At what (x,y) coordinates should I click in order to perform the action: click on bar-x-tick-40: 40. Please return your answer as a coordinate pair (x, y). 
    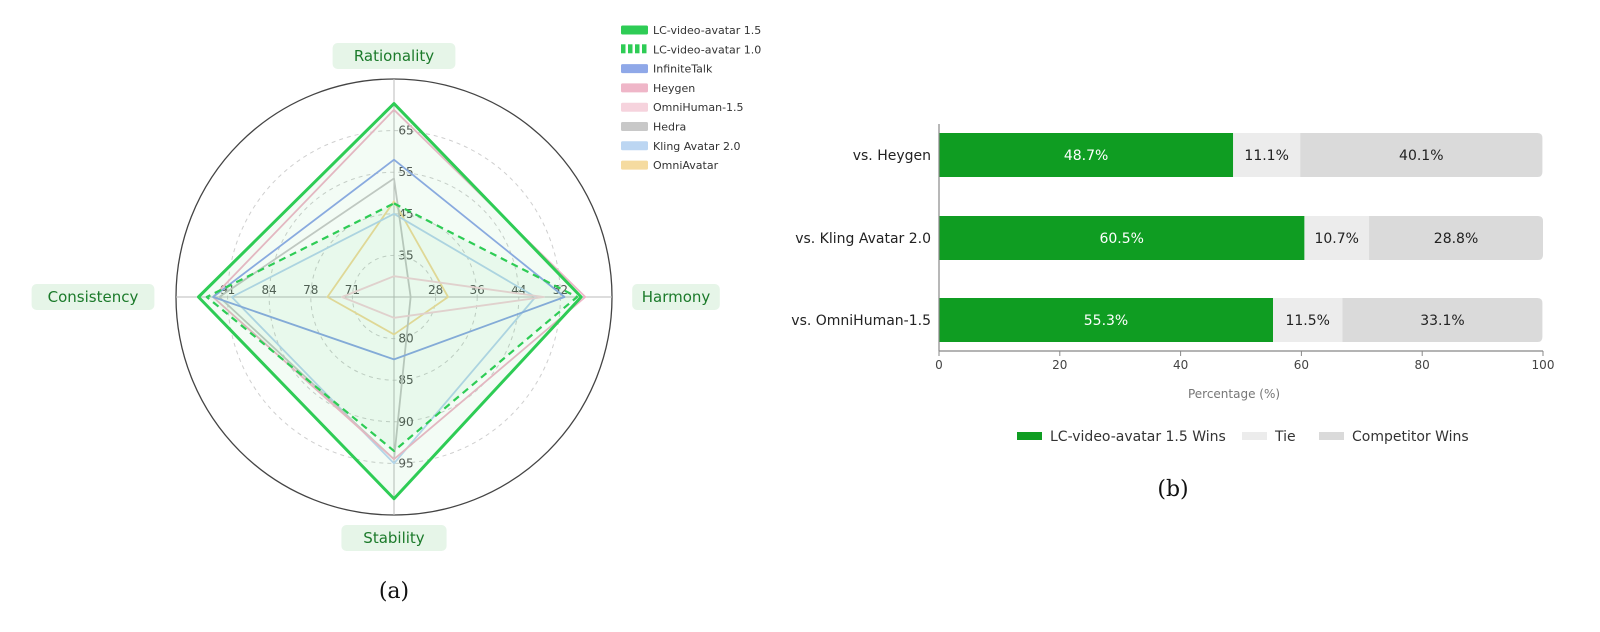
    Looking at the image, I should click on (1180, 365).